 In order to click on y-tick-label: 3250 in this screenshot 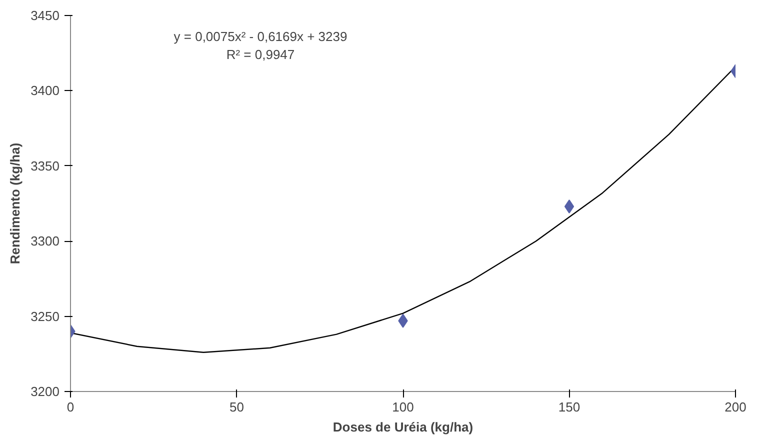, I will do `click(45, 316)`.